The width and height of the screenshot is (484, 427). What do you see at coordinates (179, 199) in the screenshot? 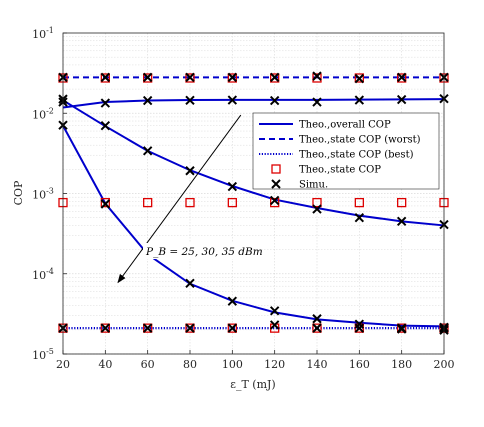
I see `pb-arrow` at bounding box center [179, 199].